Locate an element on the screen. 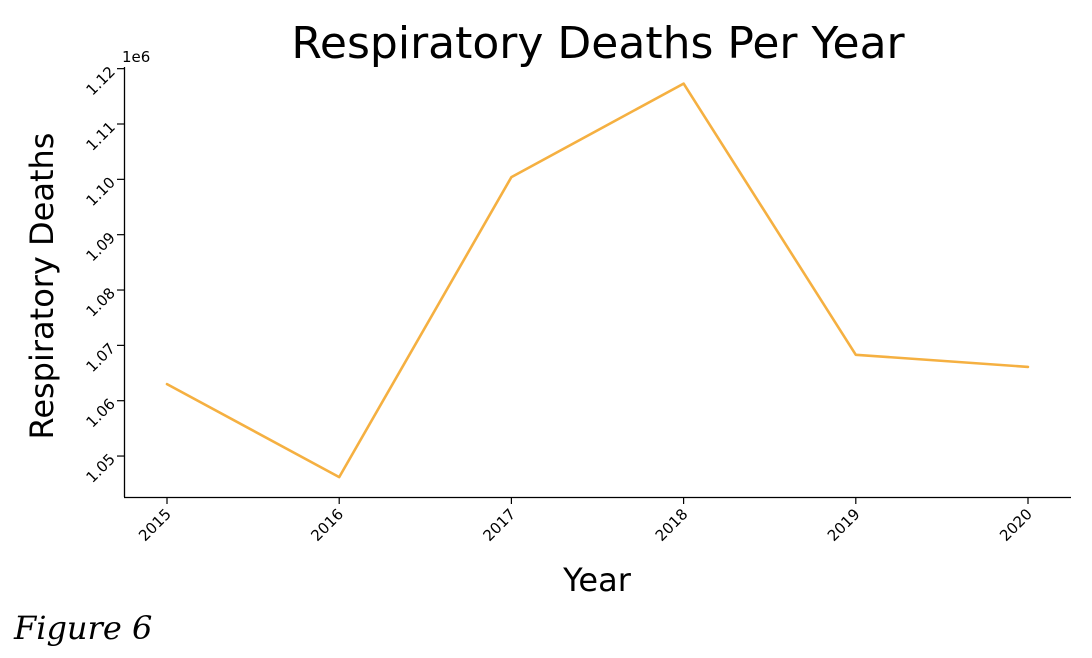 The height and width of the screenshot is (658, 1092). figure-caption: Figure 6 is located at coordinates (83, 628).